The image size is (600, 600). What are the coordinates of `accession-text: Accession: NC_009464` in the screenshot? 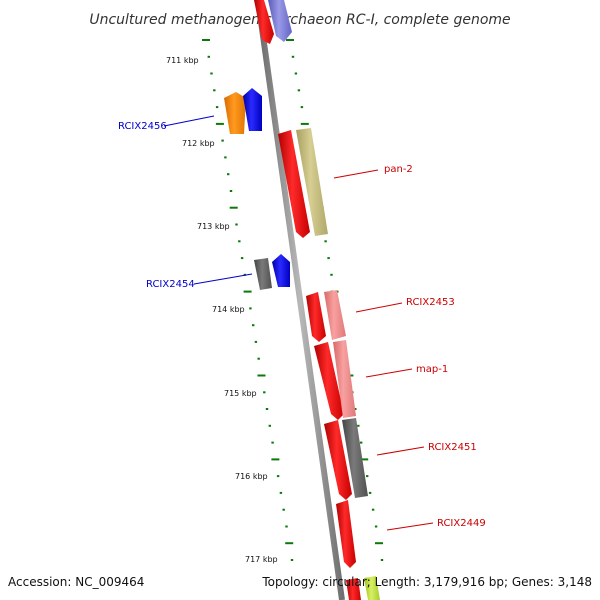 It's located at (76, 582).